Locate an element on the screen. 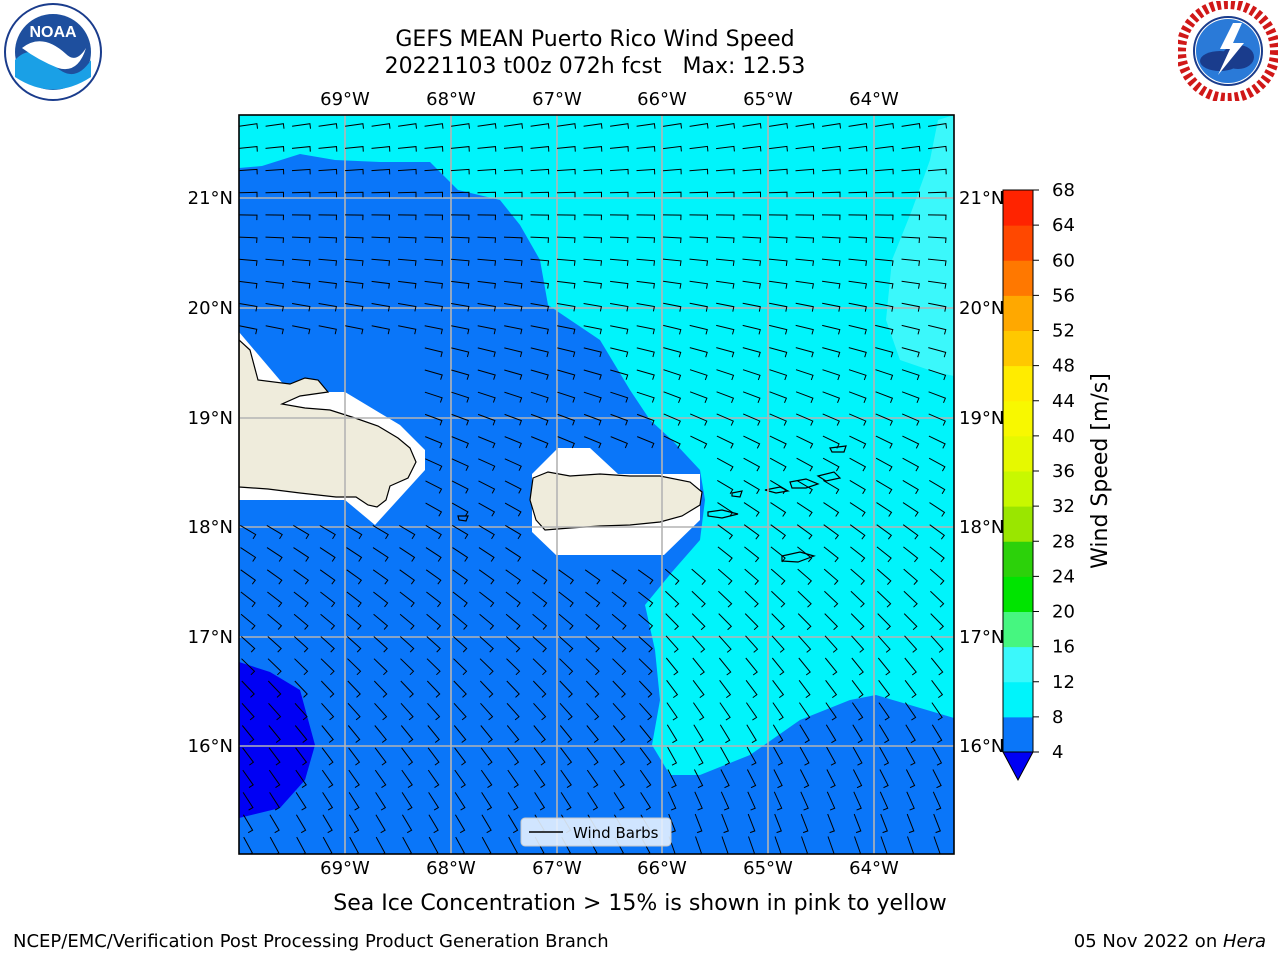 This screenshot has width=1280, height=960. colorbar-tick-label: 68 is located at coordinates (1063, 190).